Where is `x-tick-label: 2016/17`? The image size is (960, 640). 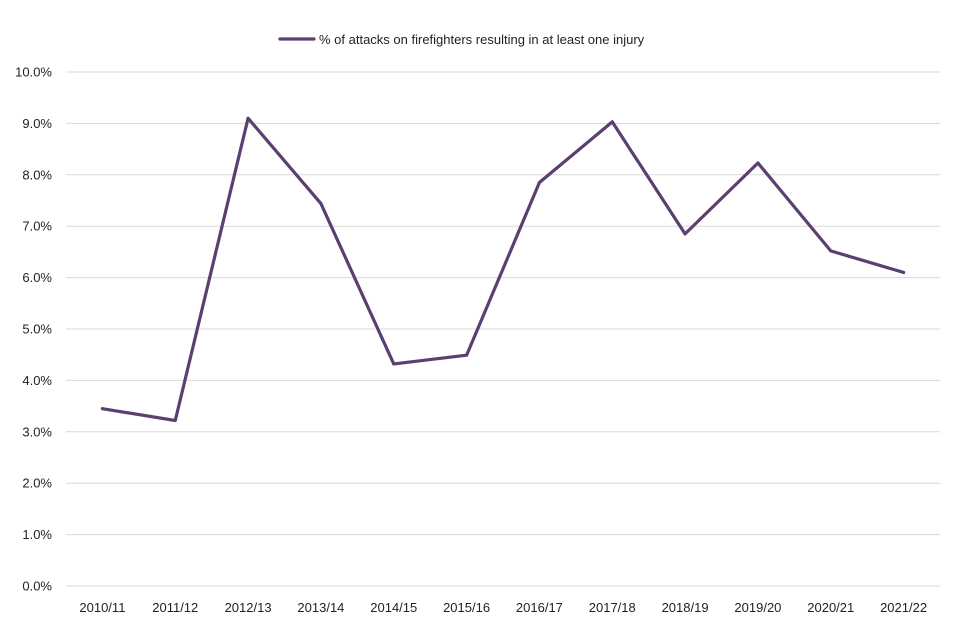 x-tick-label: 2016/17 is located at coordinates (539, 607).